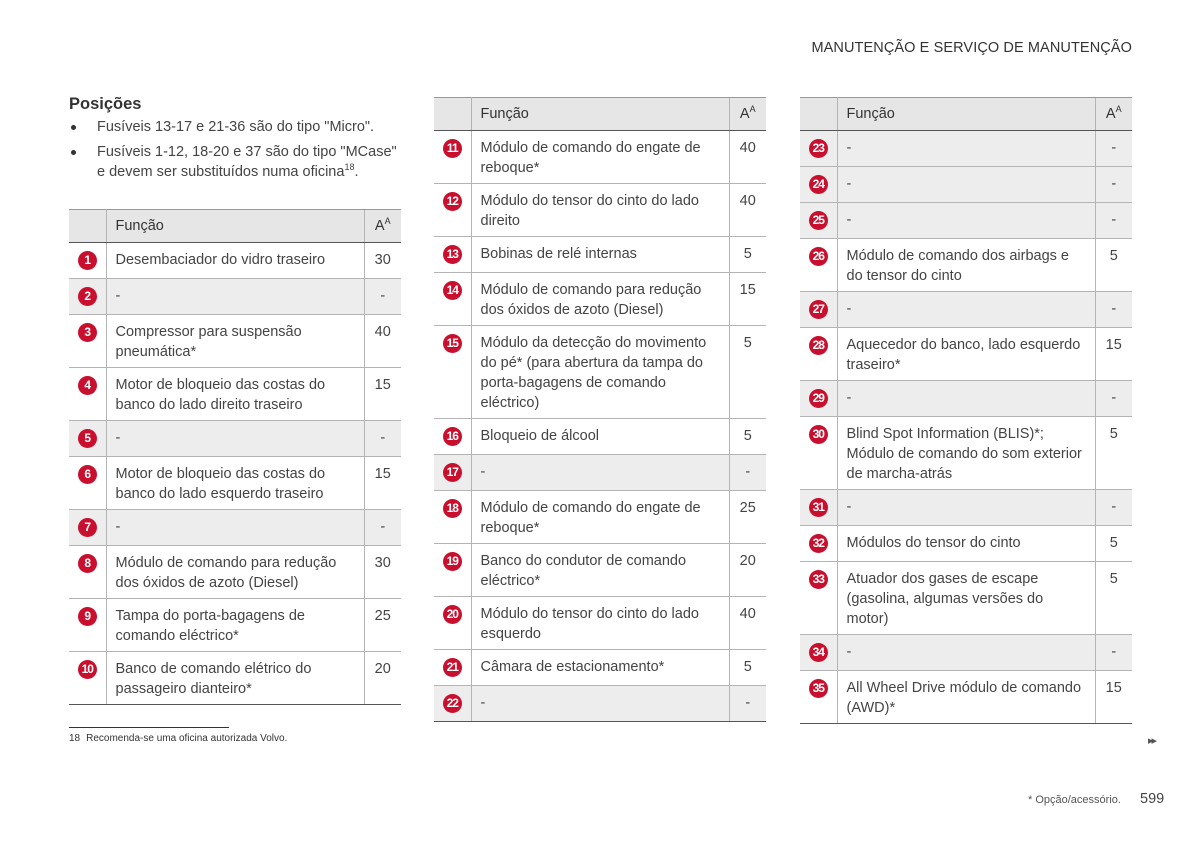  What do you see at coordinates (452, 343) in the screenshot?
I see `fuse-number: 15` at bounding box center [452, 343].